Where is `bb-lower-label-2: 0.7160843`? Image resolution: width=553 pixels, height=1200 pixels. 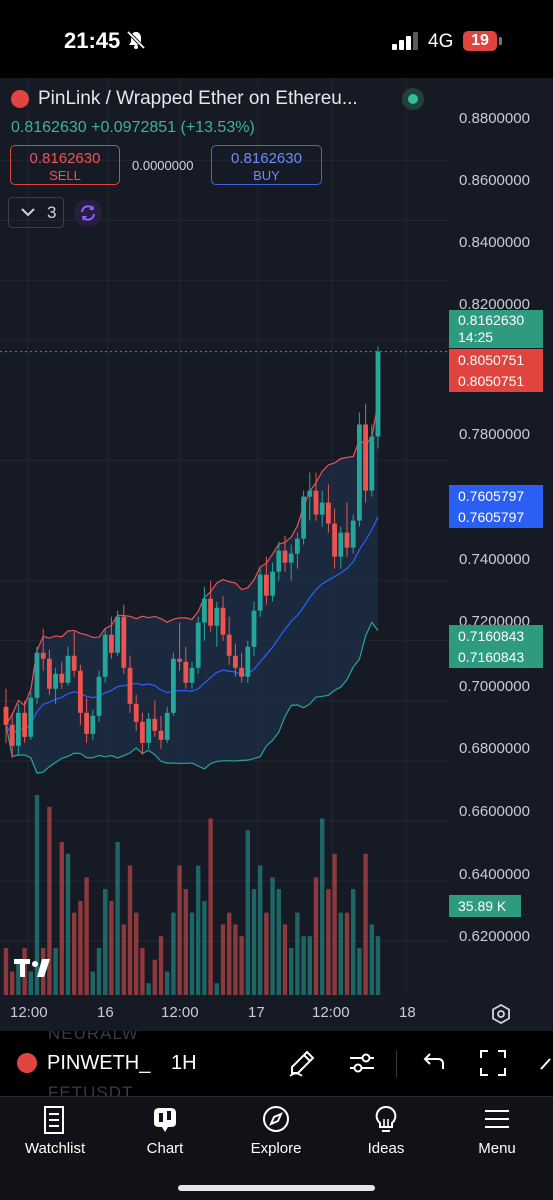 bb-lower-label-2: 0.7160843 is located at coordinates (496, 657).